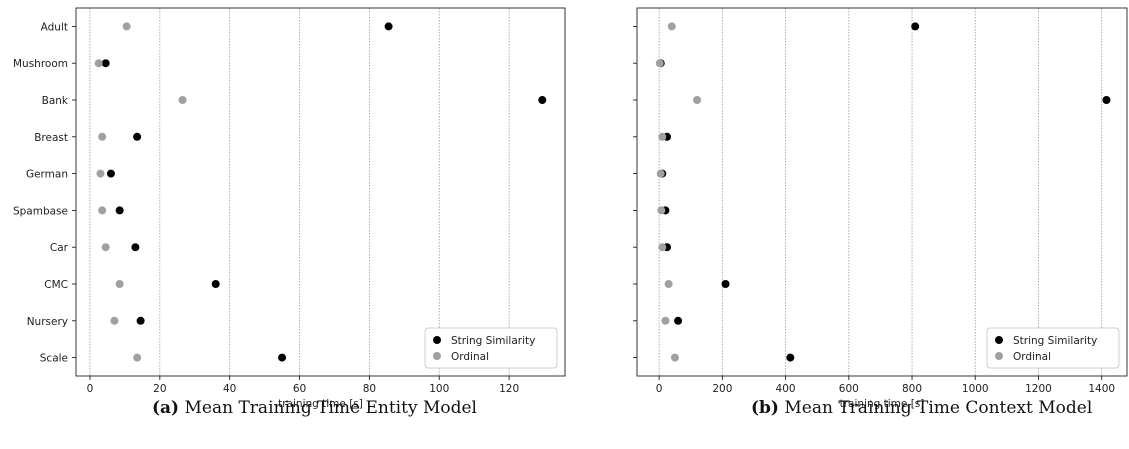  Describe the element at coordinates (56, 285) in the screenshot. I see `y-tick-label: CMC` at that location.